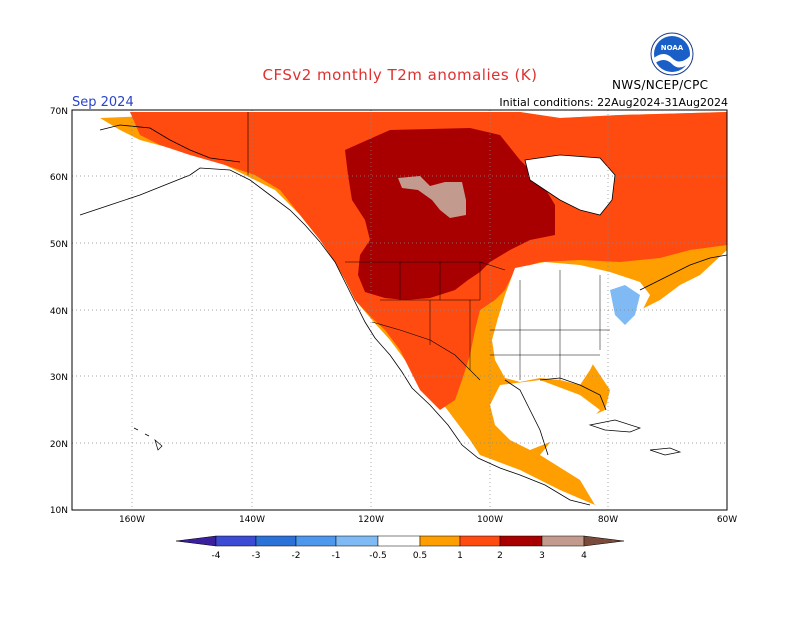  What do you see at coordinates (371, 520) in the screenshot?
I see `lon-label: 120W` at bounding box center [371, 520].